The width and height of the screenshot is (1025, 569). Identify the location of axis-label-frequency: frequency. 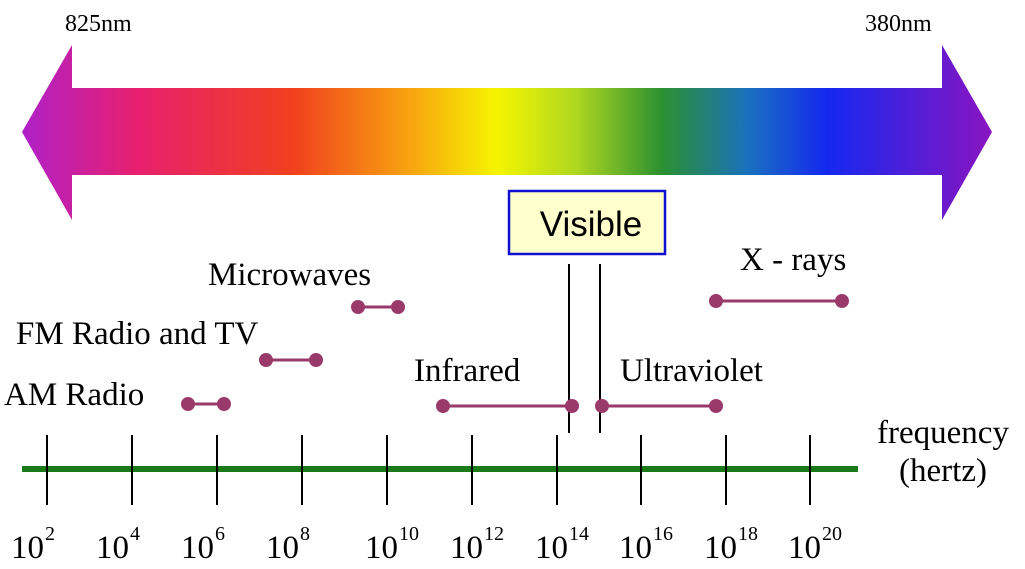
(943, 433).